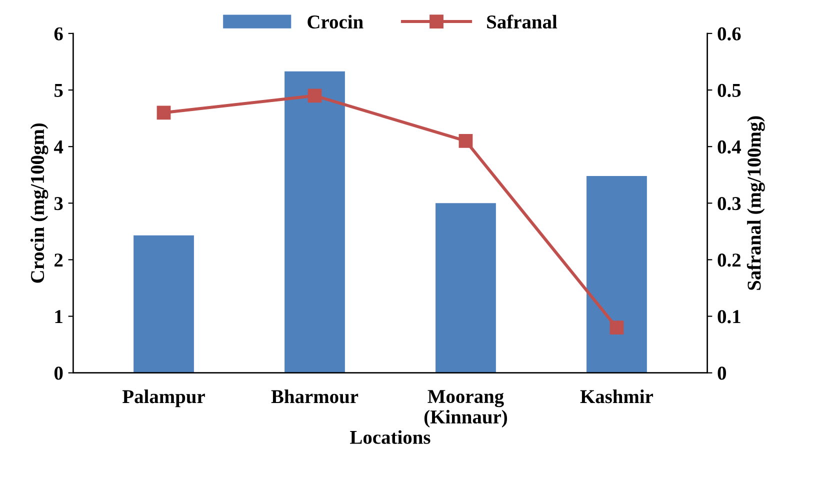 The image size is (813, 478). Describe the element at coordinates (163, 399) in the screenshot. I see `x-tick-label: Palampur` at that location.